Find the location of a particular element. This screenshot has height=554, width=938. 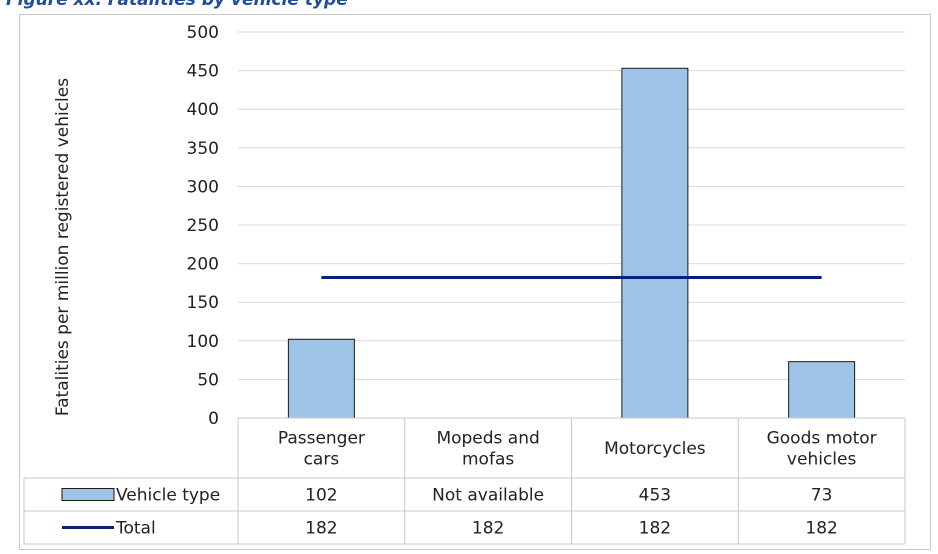

y-tick-label: 450 is located at coordinates (203, 72).